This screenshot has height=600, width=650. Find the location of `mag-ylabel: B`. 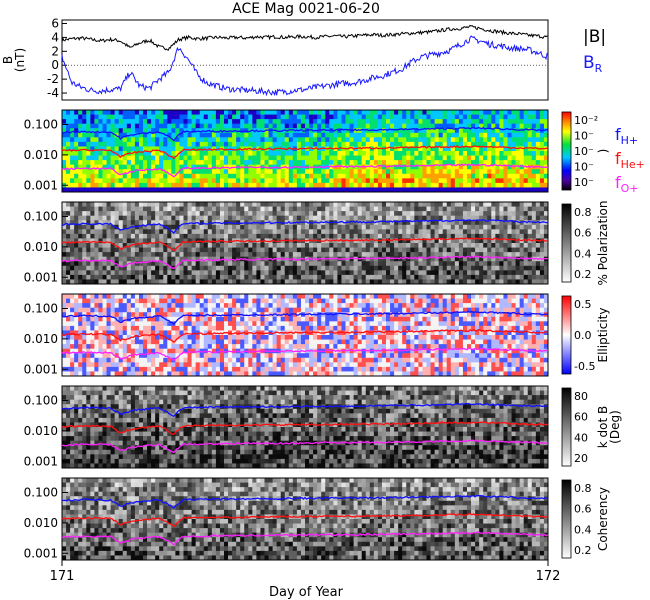

mag-ylabel: B is located at coordinates (8, 60).